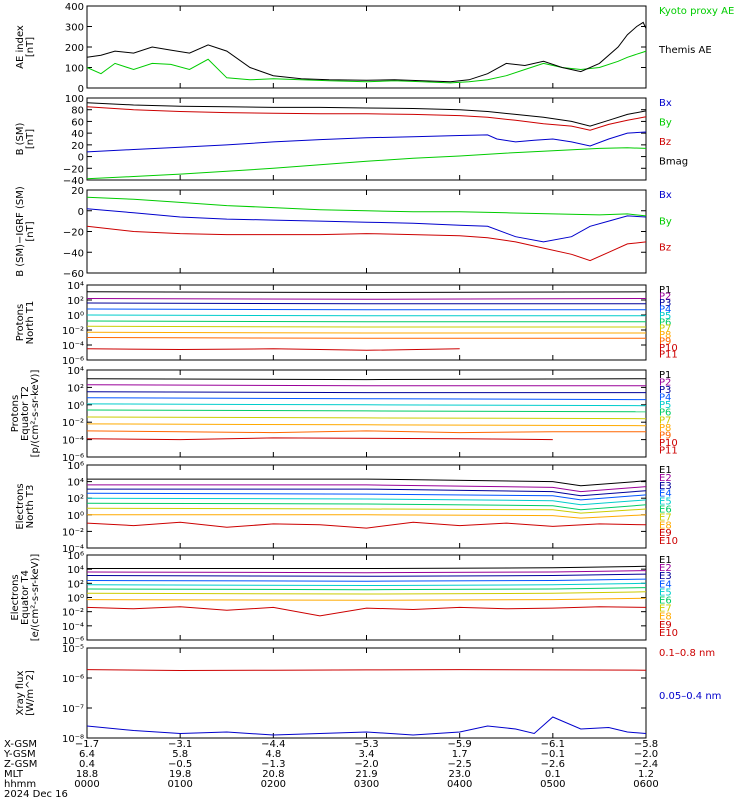 This screenshot has width=750, height=804. Describe the element at coordinates (81, 89) in the screenshot. I see `y-tick-label: 0` at that location.